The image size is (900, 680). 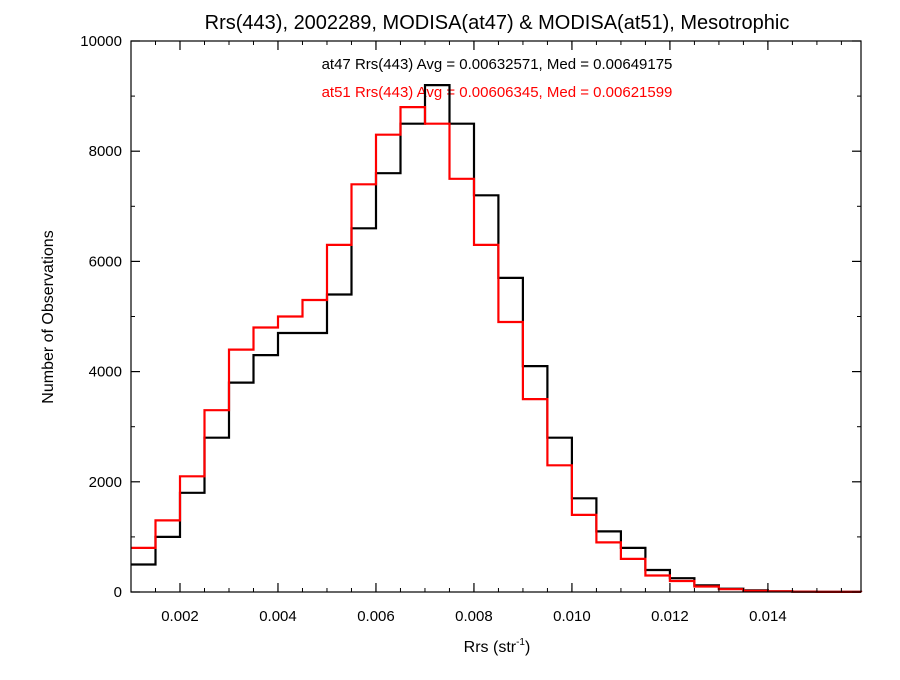 I want to click on x-tick-label: 0.010, so click(x=572, y=616).